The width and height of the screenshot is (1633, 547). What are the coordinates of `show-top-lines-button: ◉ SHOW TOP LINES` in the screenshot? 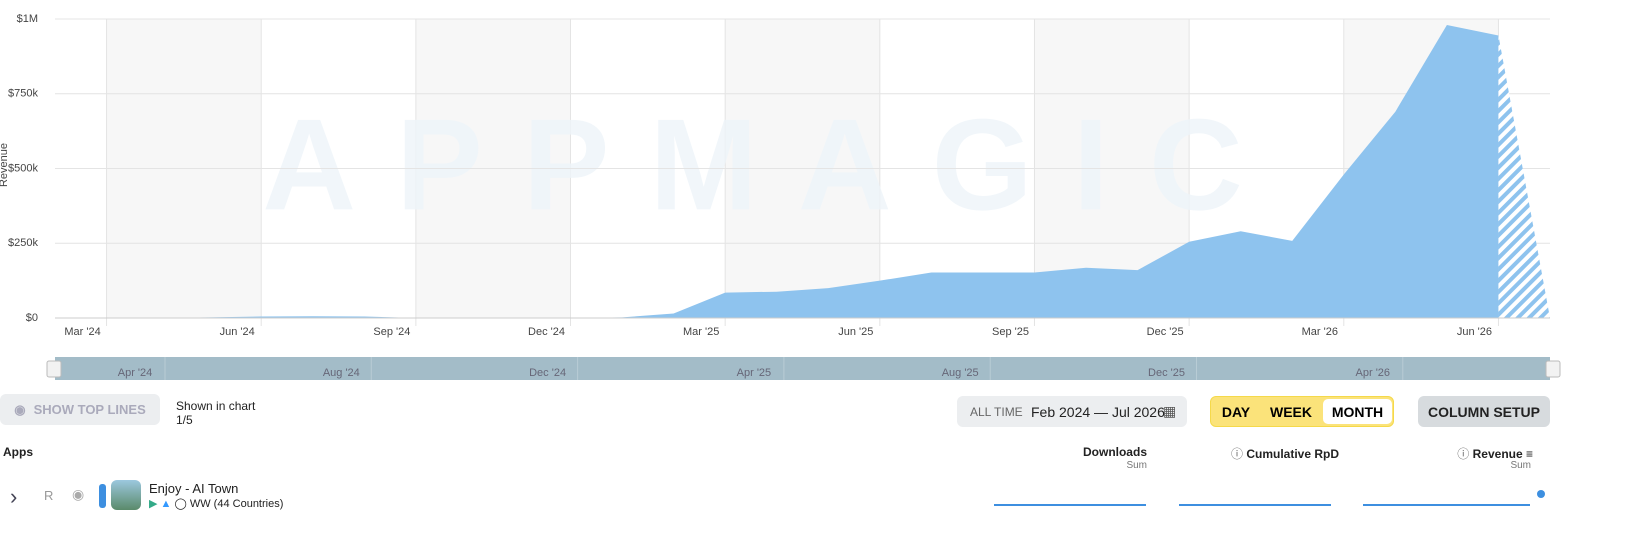 It's located at (80, 409).